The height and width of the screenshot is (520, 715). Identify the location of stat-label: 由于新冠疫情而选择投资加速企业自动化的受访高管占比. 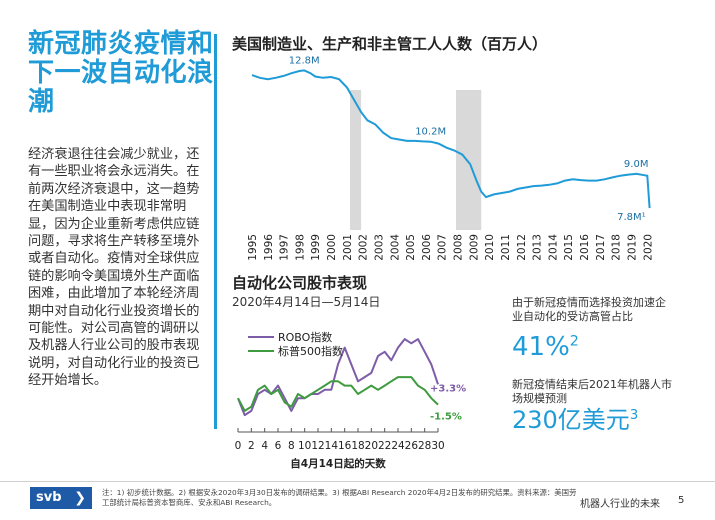
(589, 309).